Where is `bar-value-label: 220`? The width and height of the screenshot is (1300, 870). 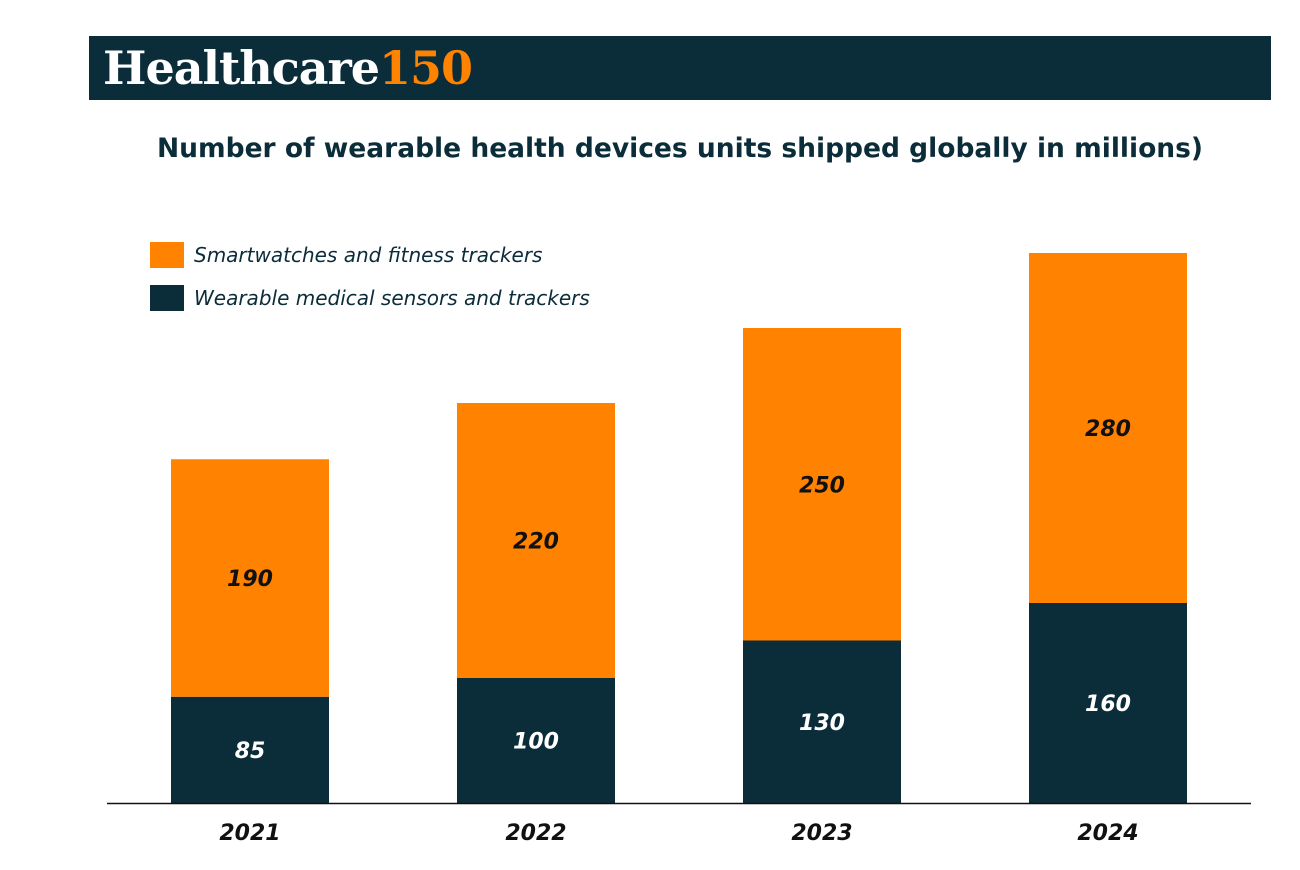
bar-value-label: 220 is located at coordinates (536, 542).